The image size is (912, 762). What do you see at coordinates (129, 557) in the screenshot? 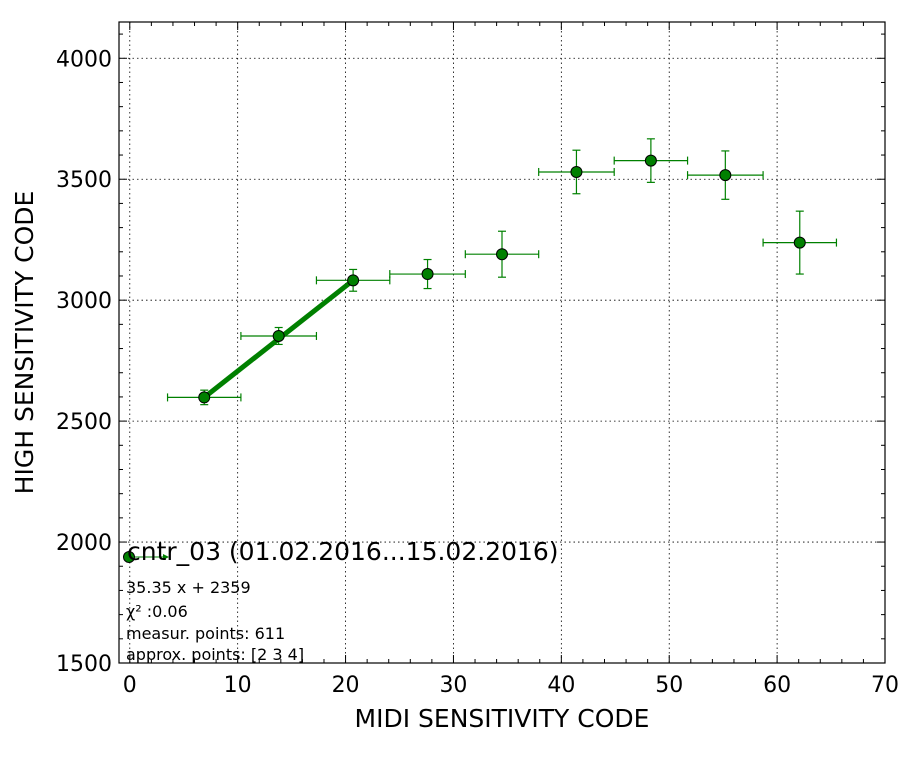
I see `legend-marker` at bounding box center [129, 557].